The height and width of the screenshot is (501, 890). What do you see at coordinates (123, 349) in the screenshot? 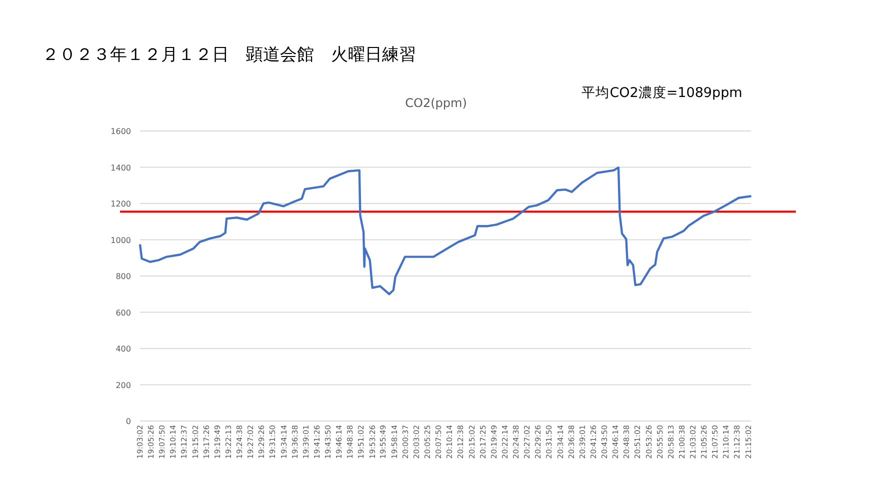
I see `y-tick-label: 400` at bounding box center [123, 349].